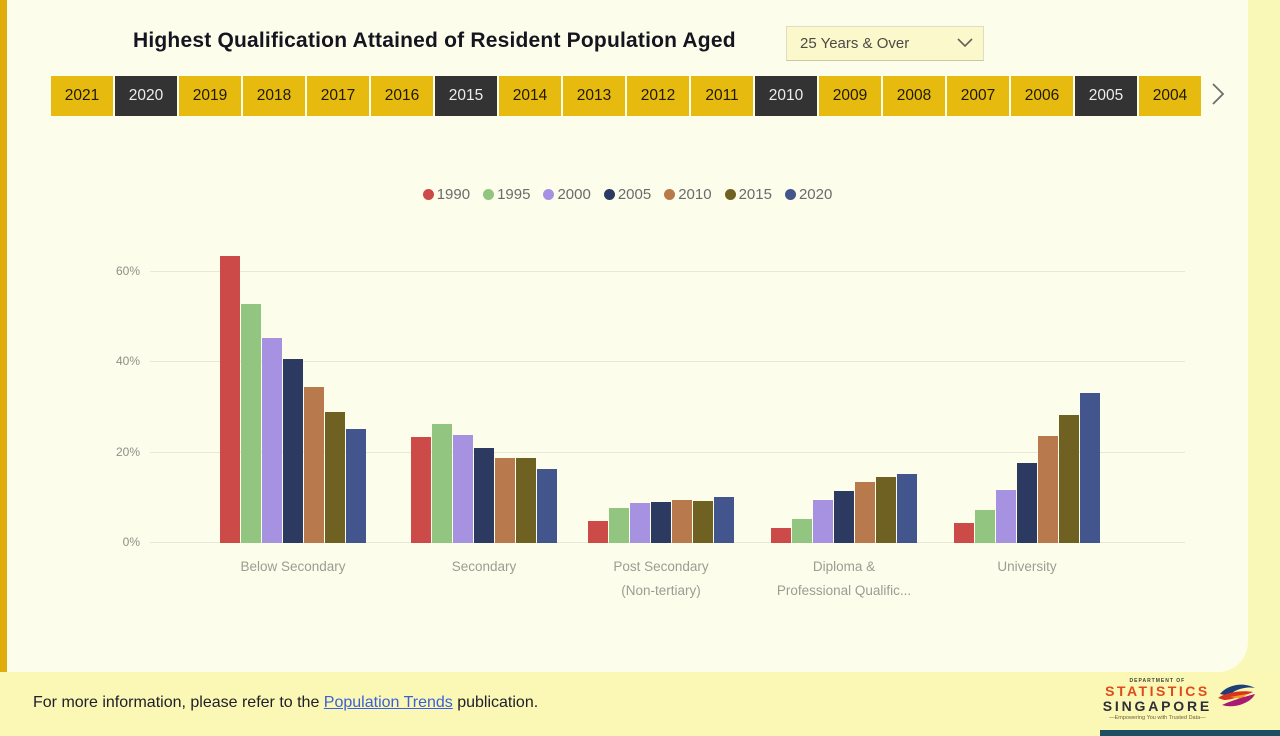 Image resolution: width=1280 pixels, height=736 pixels. I want to click on logo-singapore: SINGAPORE, so click(1157, 706).